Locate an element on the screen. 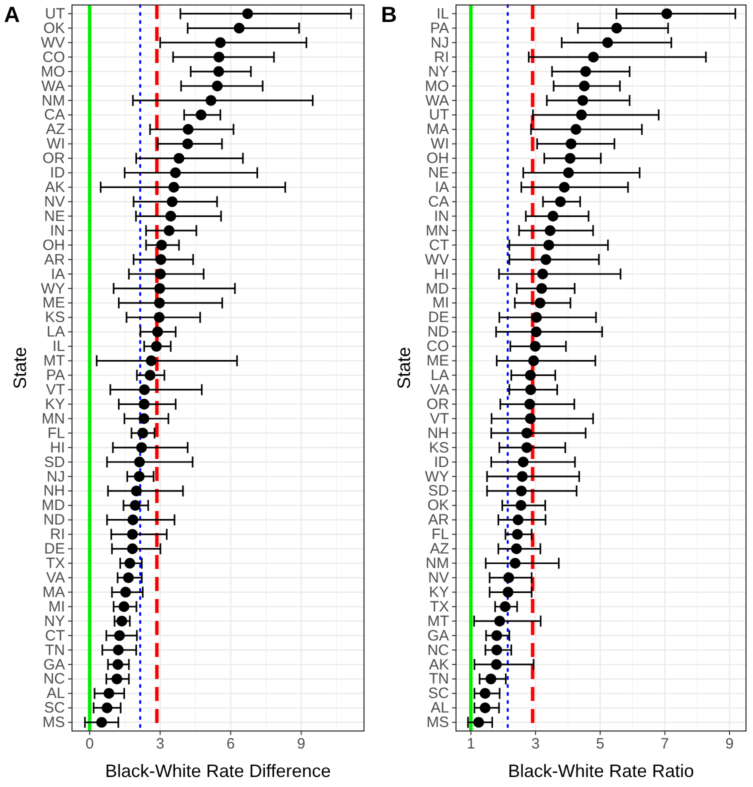 The image size is (753, 787). y-tick-label: NM is located at coordinates (437, 563).